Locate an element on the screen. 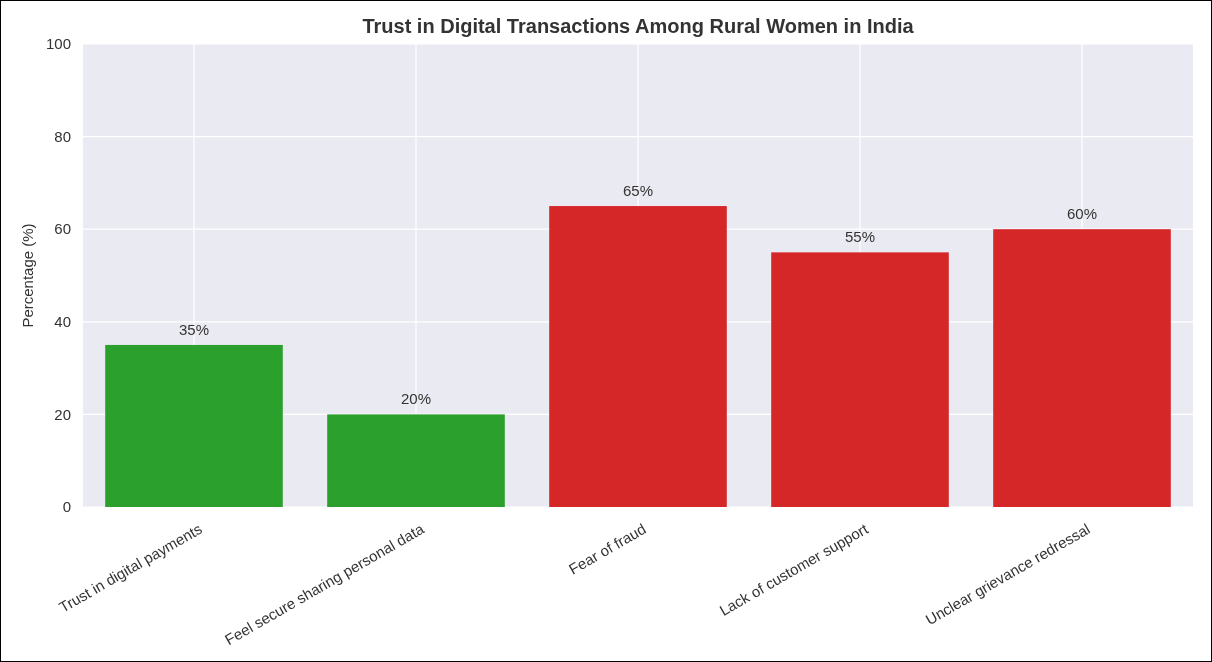 Image resolution: width=1212 pixels, height=662 pixels. data-label: 60% is located at coordinates (1082, 214).